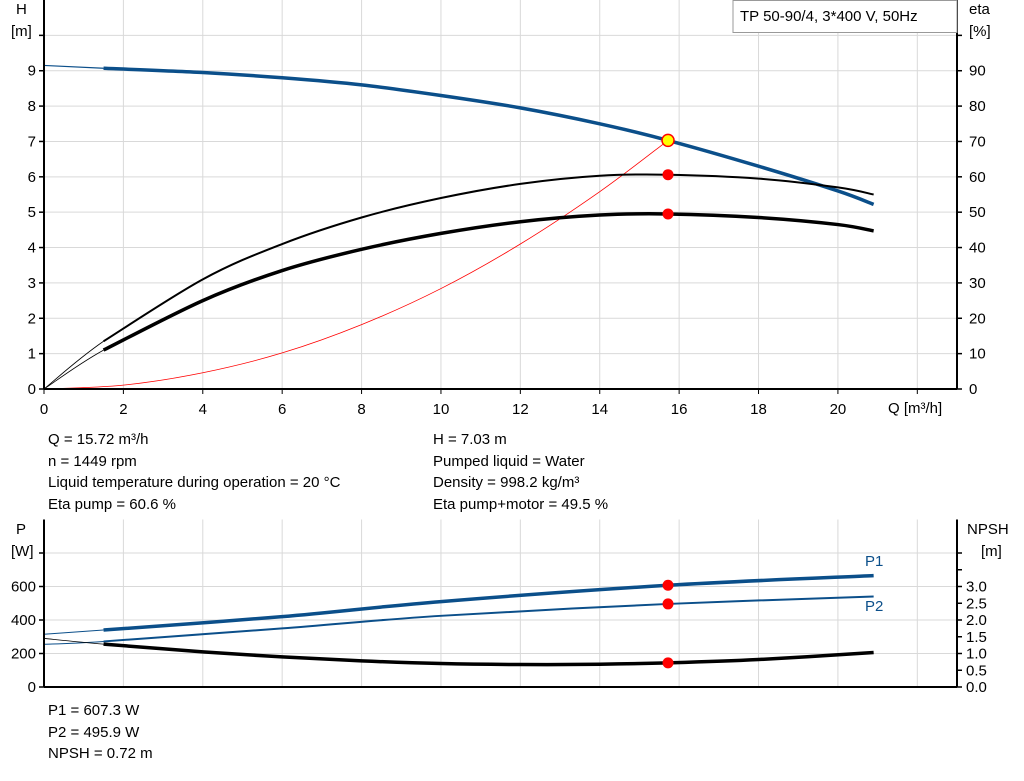 Image resolution: width=1024 pixels, height=781 pixels. What do you see at coordinates (977, 71) in the screenshot?
I see `eta-tick-label: 90` at bounding box center [977, 71].